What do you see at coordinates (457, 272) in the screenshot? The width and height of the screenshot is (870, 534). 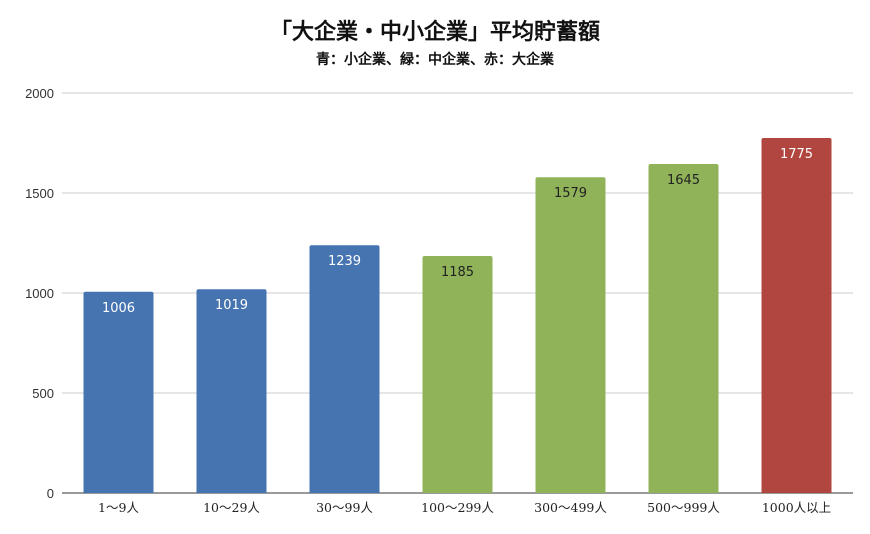 I see `data-label: 1185` at bounding box center [457, 272].